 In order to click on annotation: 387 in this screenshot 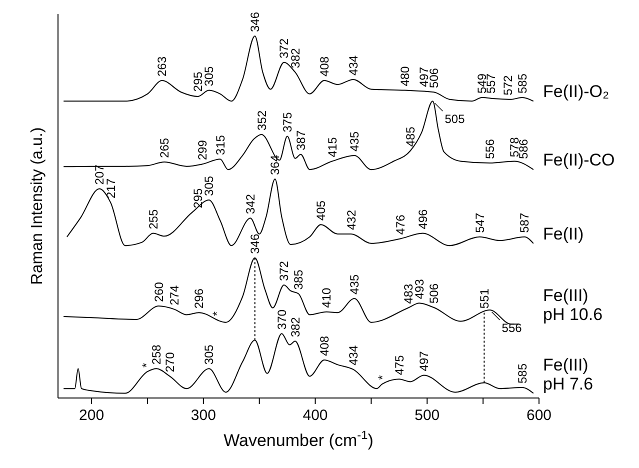, I will do `click(301, 140)`.